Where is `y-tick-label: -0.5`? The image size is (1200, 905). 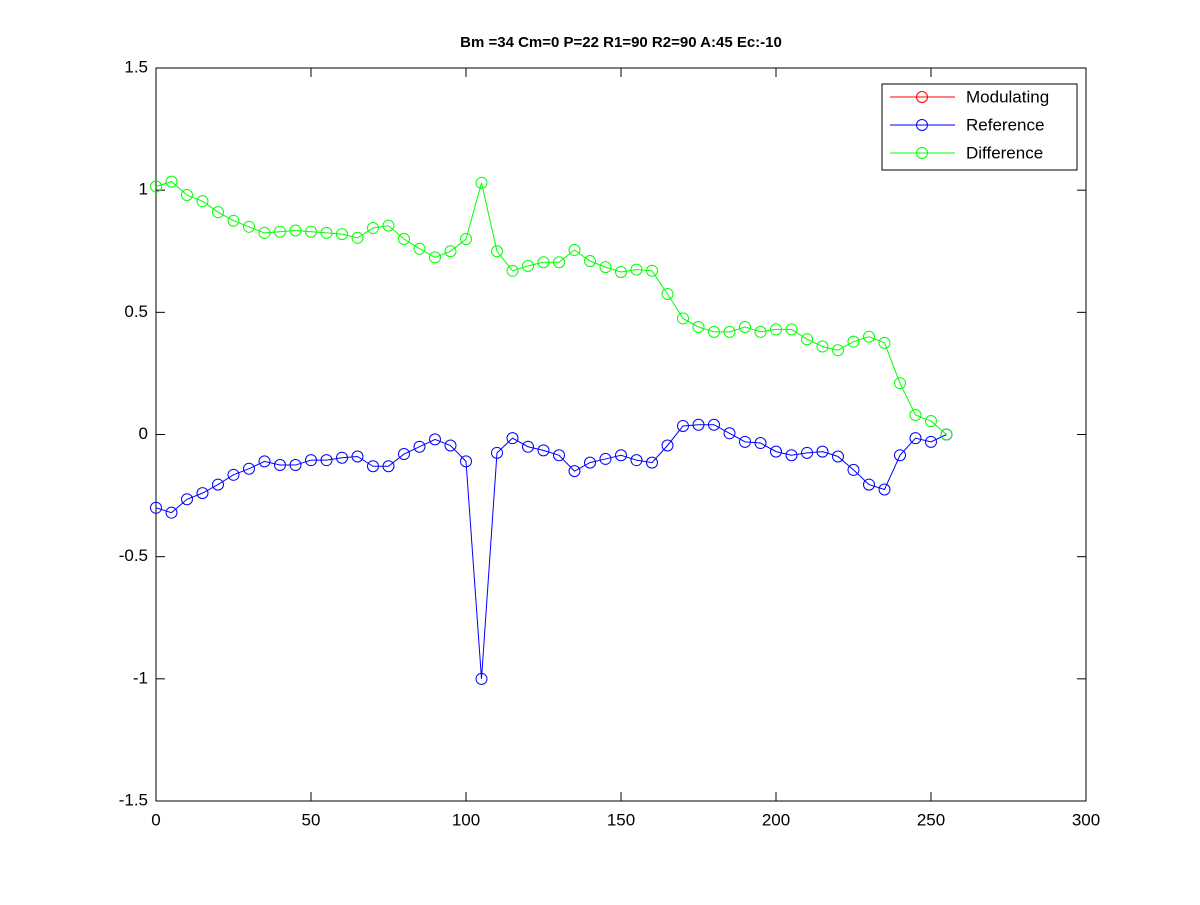
y-tick-label: -0.5 is located at coordinates (133, 555).